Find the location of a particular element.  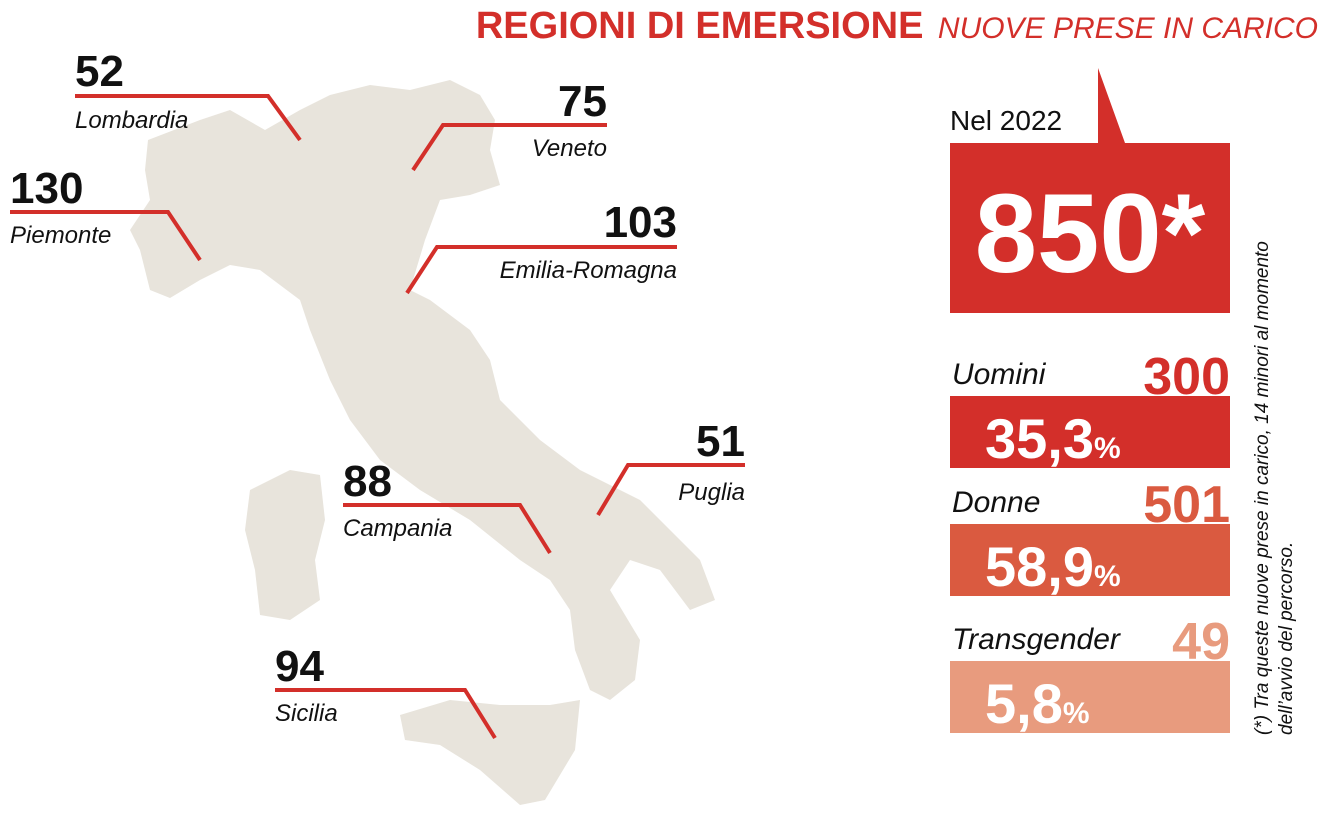

total-panel: Nel 2022 850* is located at coordinates (1090, 190).